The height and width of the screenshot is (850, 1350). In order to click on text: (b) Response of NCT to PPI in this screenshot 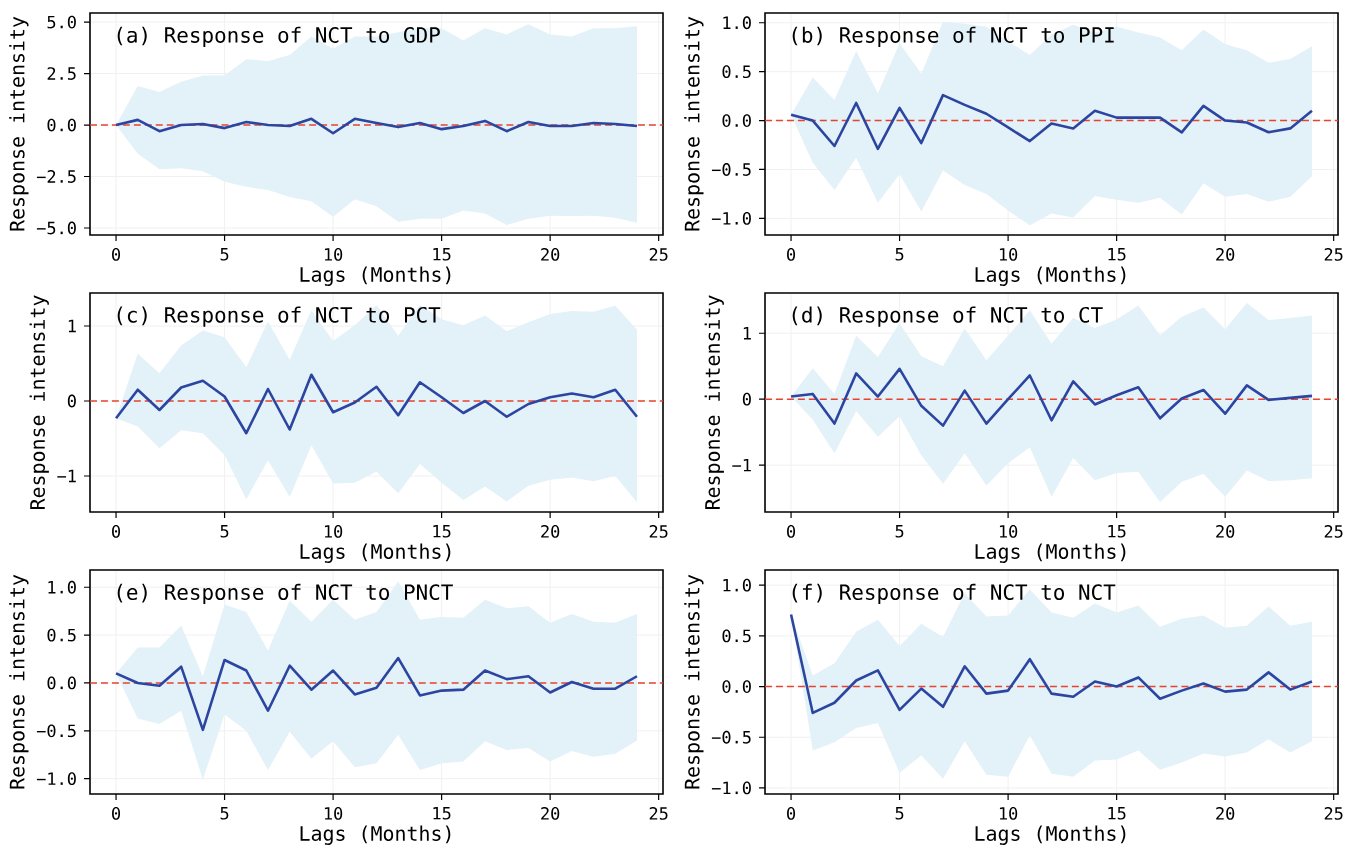, I will do `click(953, 36)`.